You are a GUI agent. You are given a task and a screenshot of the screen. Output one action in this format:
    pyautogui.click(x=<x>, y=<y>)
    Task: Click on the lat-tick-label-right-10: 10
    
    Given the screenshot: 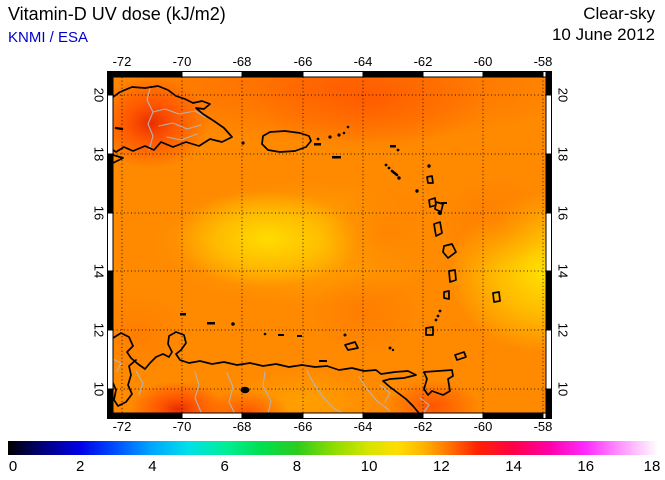 What is the action you would take?
    pyautogui.click(x=563, y=389)
    